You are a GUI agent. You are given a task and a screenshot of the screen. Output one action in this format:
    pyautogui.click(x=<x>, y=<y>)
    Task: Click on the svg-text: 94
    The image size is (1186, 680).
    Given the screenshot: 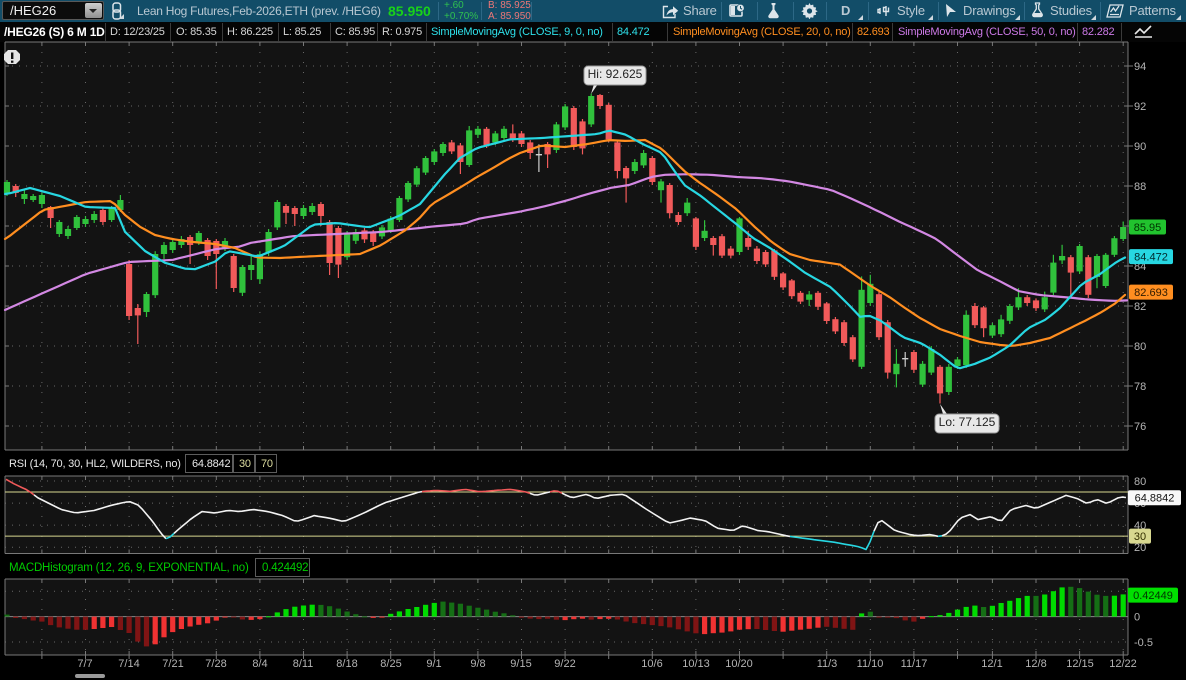 What is the action you would take?
    pyautogui.click(x=1140, y=67)
    